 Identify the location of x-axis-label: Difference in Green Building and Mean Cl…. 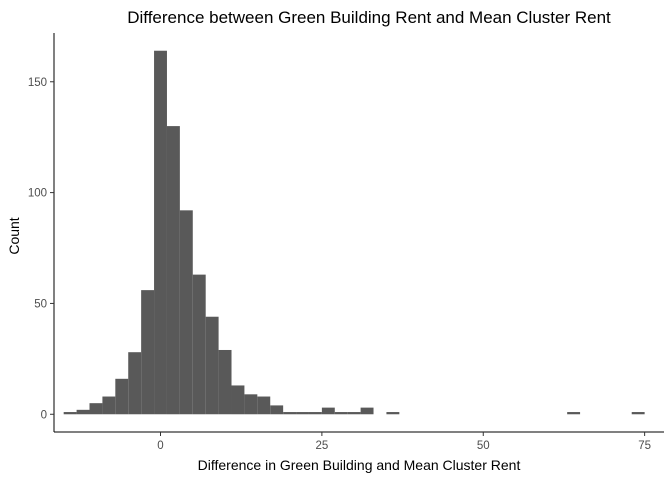
(359, 465).